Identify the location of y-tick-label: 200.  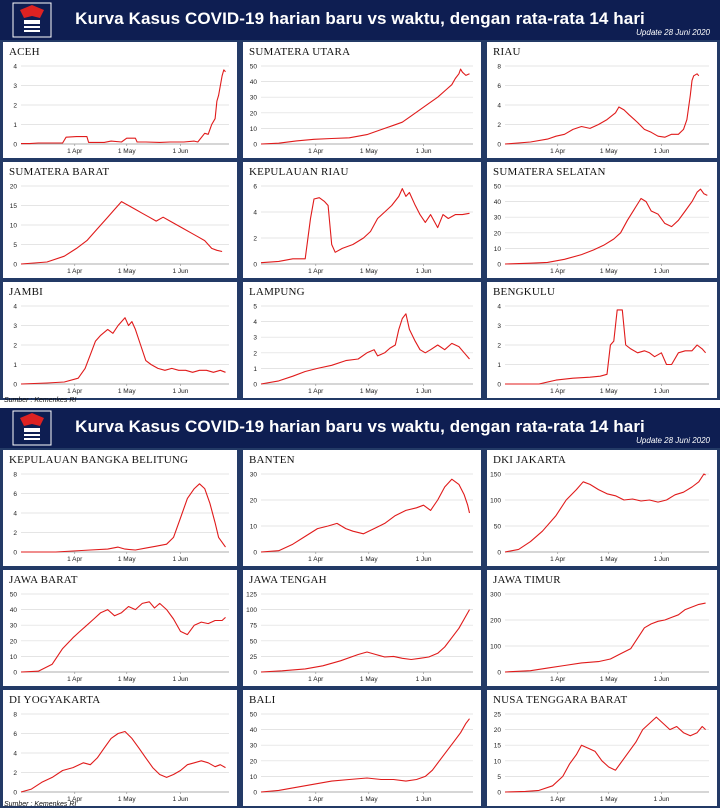
(495, 621).